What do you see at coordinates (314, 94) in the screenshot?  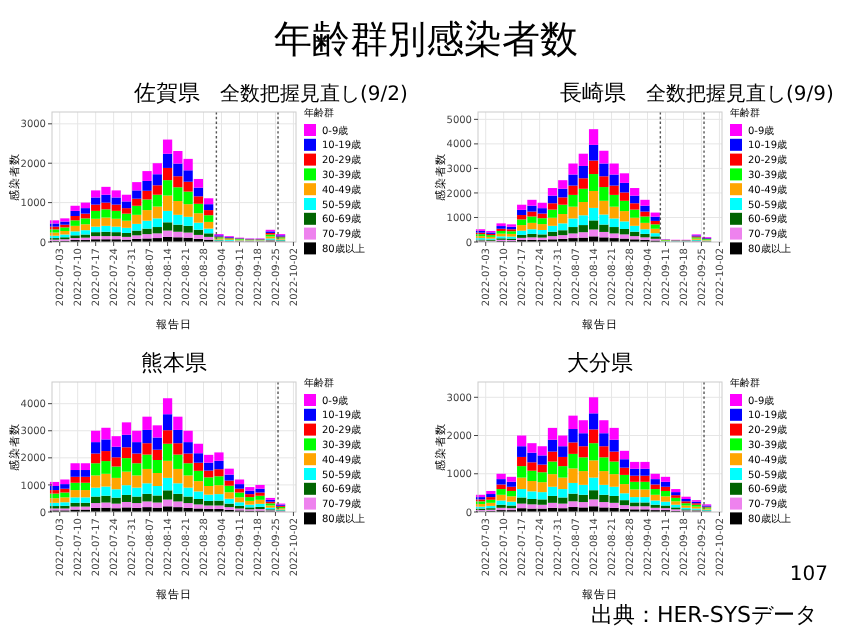 I see `chart-subtitle: 全数把握見直し(9/2)` at bounding box center [314, 94].